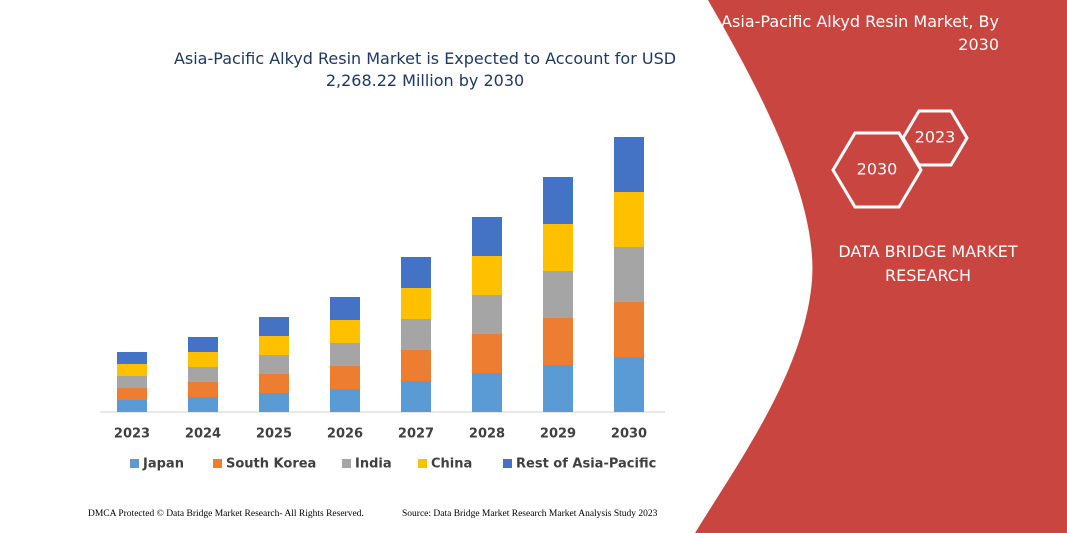  What do you see at coordinates (203, 434) in the screenshot?
I see `x-tick-label: 2024` at bounding box center [203, 434].